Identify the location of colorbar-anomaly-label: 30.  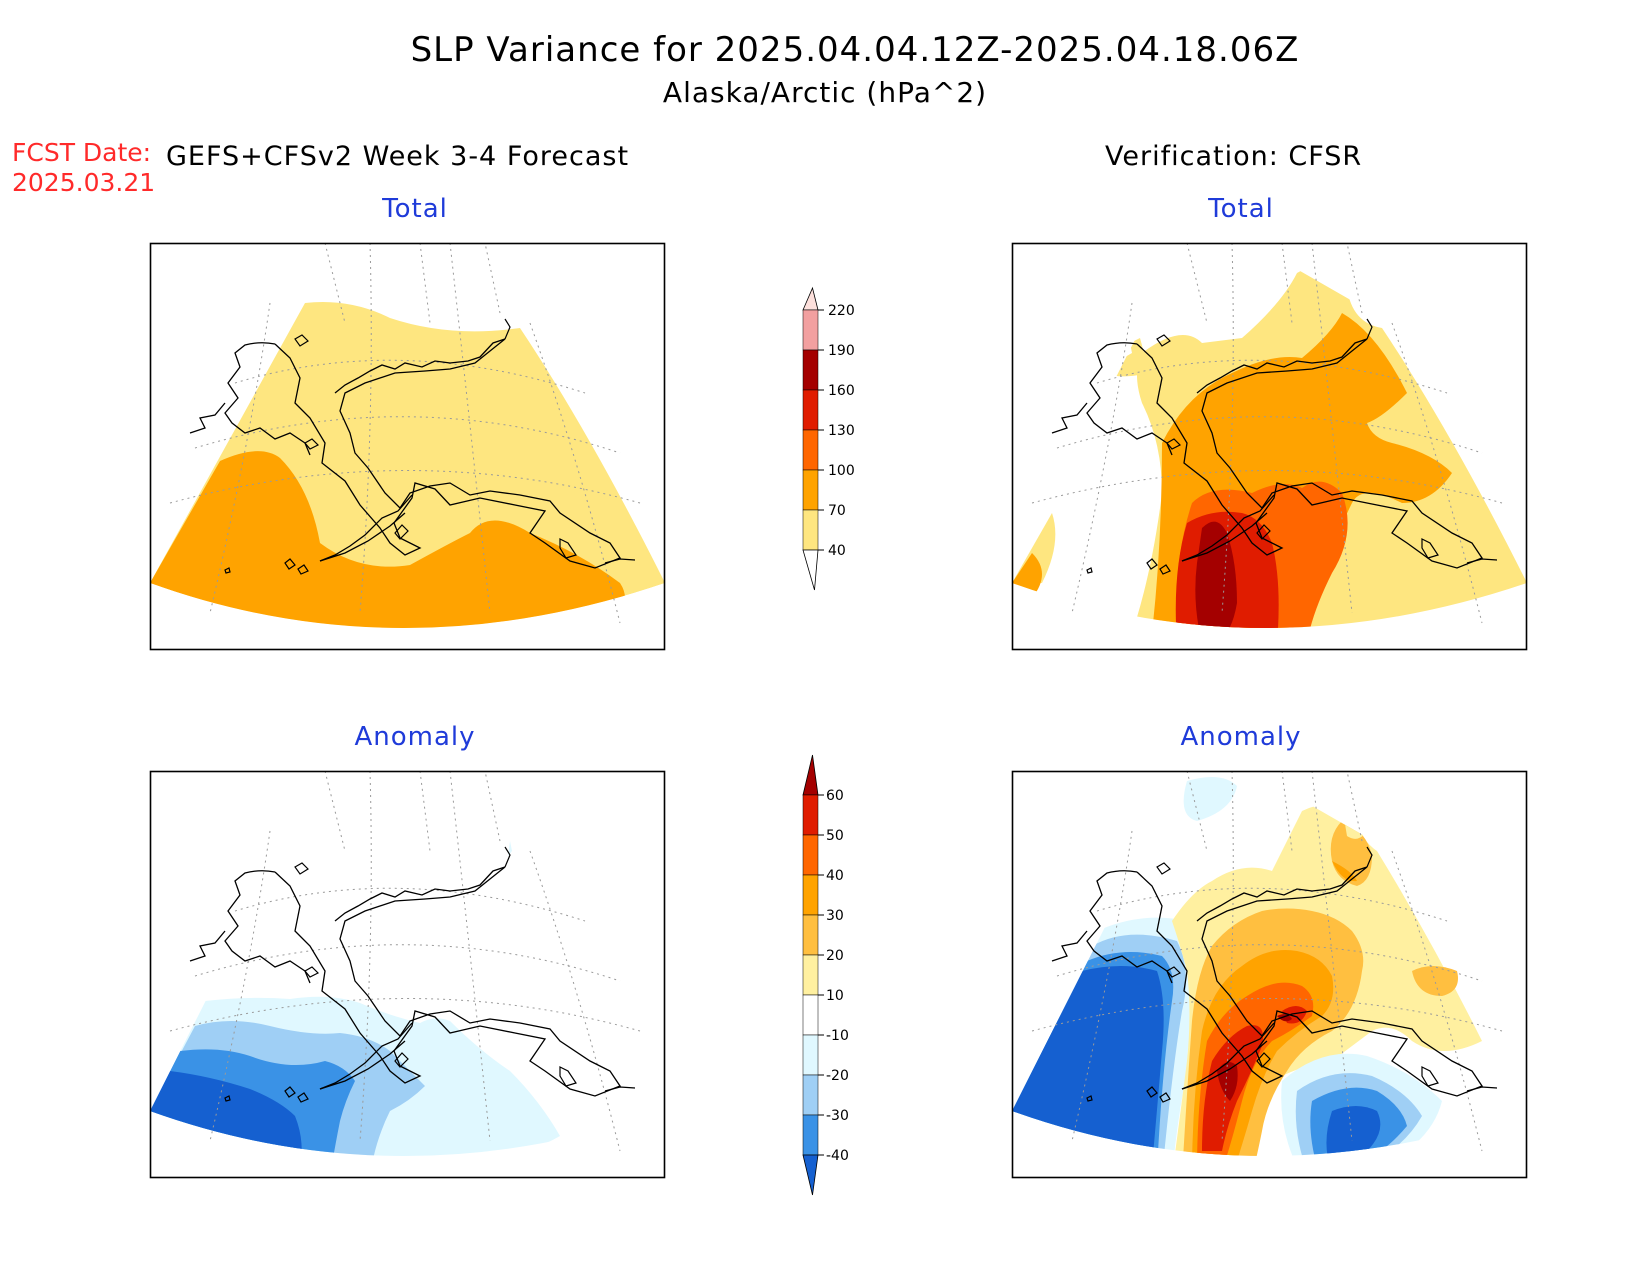
(835, 916).